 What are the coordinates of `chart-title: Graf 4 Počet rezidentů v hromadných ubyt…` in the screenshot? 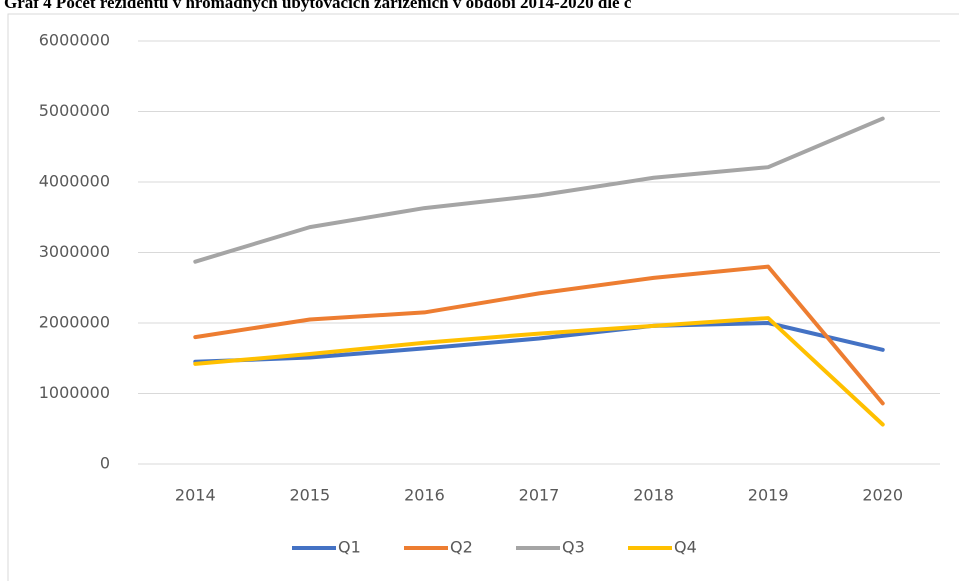 It's located at (318, 6).